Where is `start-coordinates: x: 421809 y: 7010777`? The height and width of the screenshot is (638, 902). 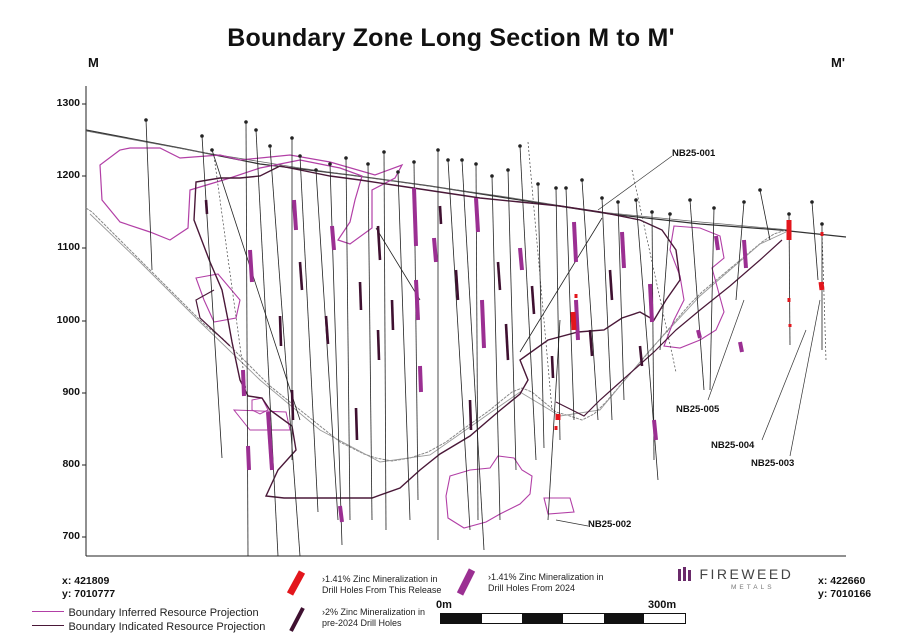 start-coordinates: x: 421809 y: 7010777 is located at coordinates (88, 588).